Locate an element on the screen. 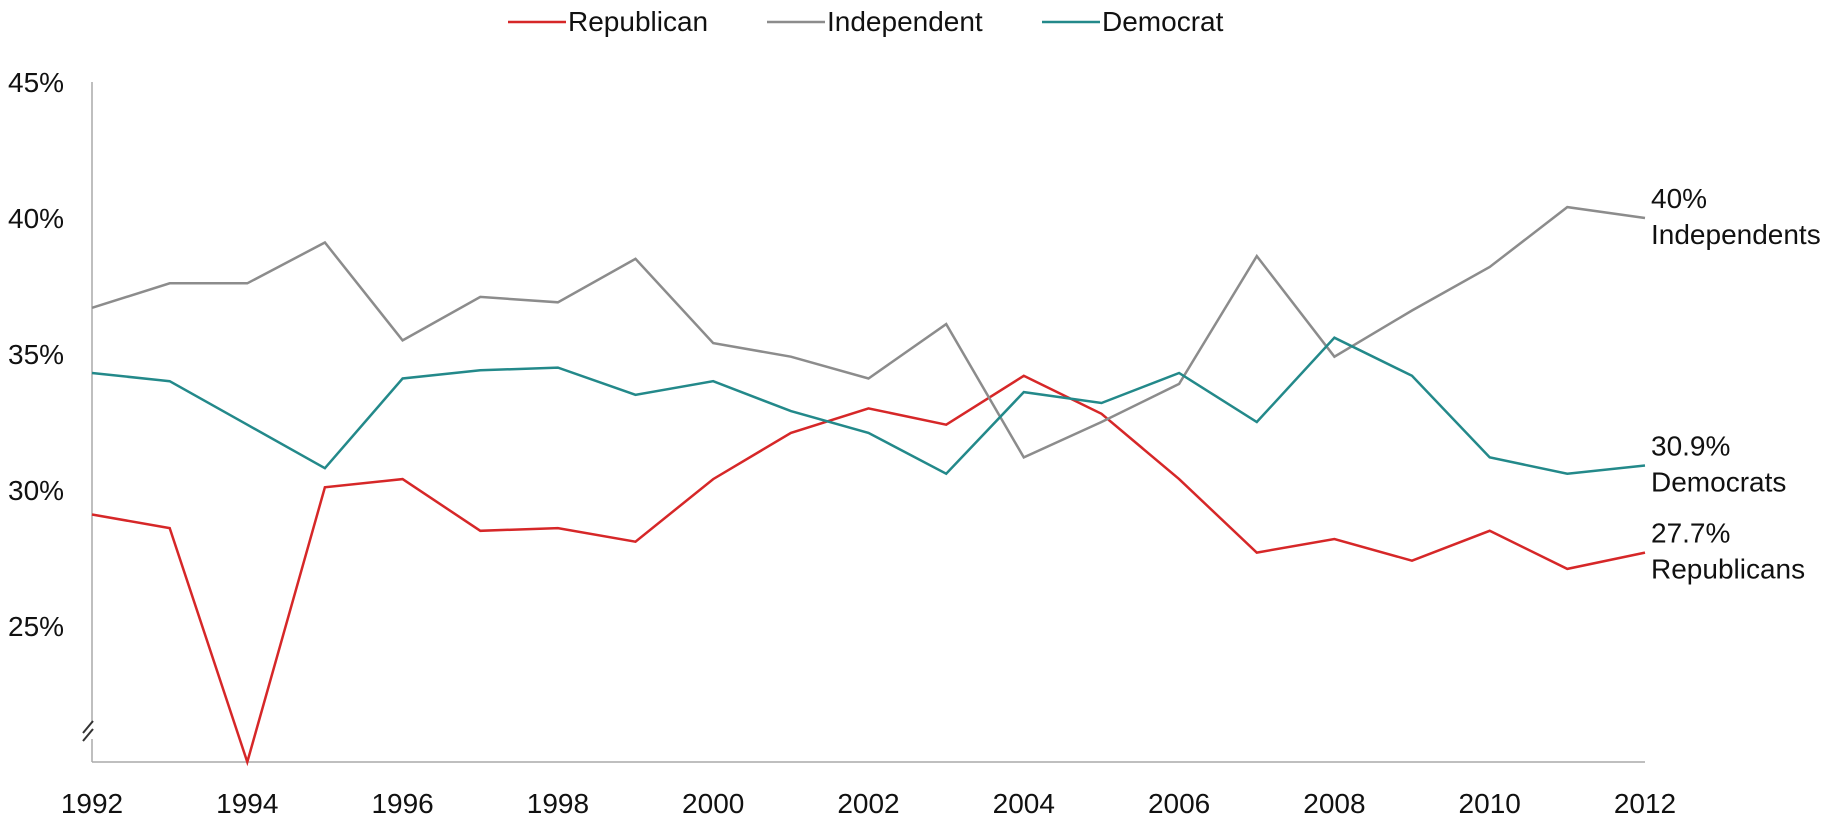  y-tick-label: 45% is located at coordinates (36, 82).